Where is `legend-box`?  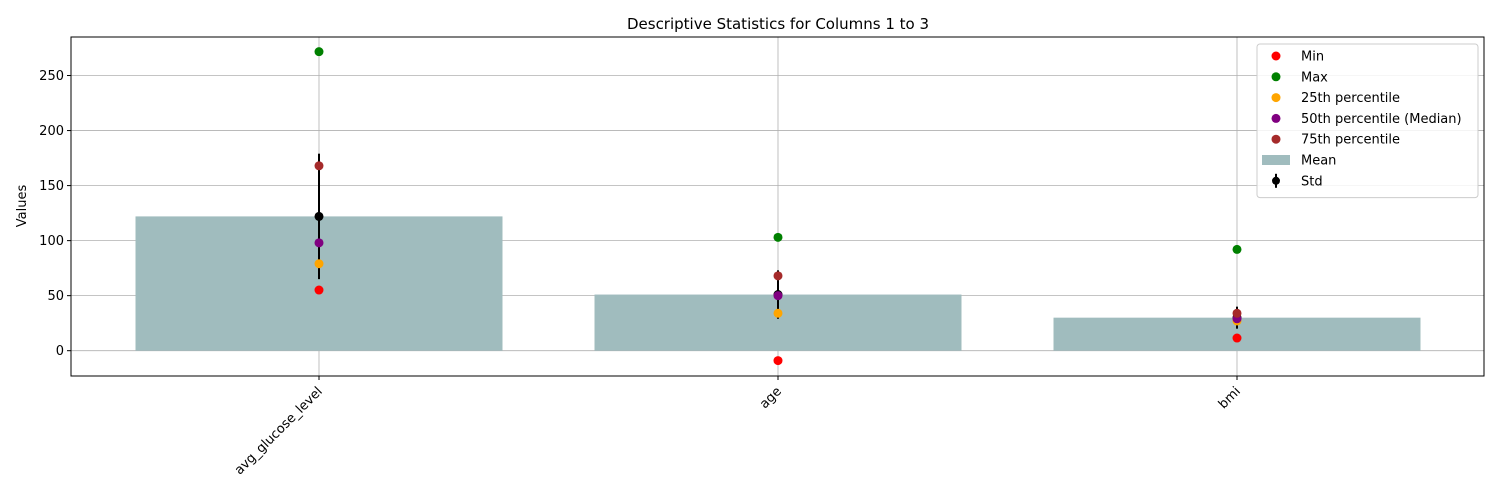 legend-box is located at coordinates (1367, 121).